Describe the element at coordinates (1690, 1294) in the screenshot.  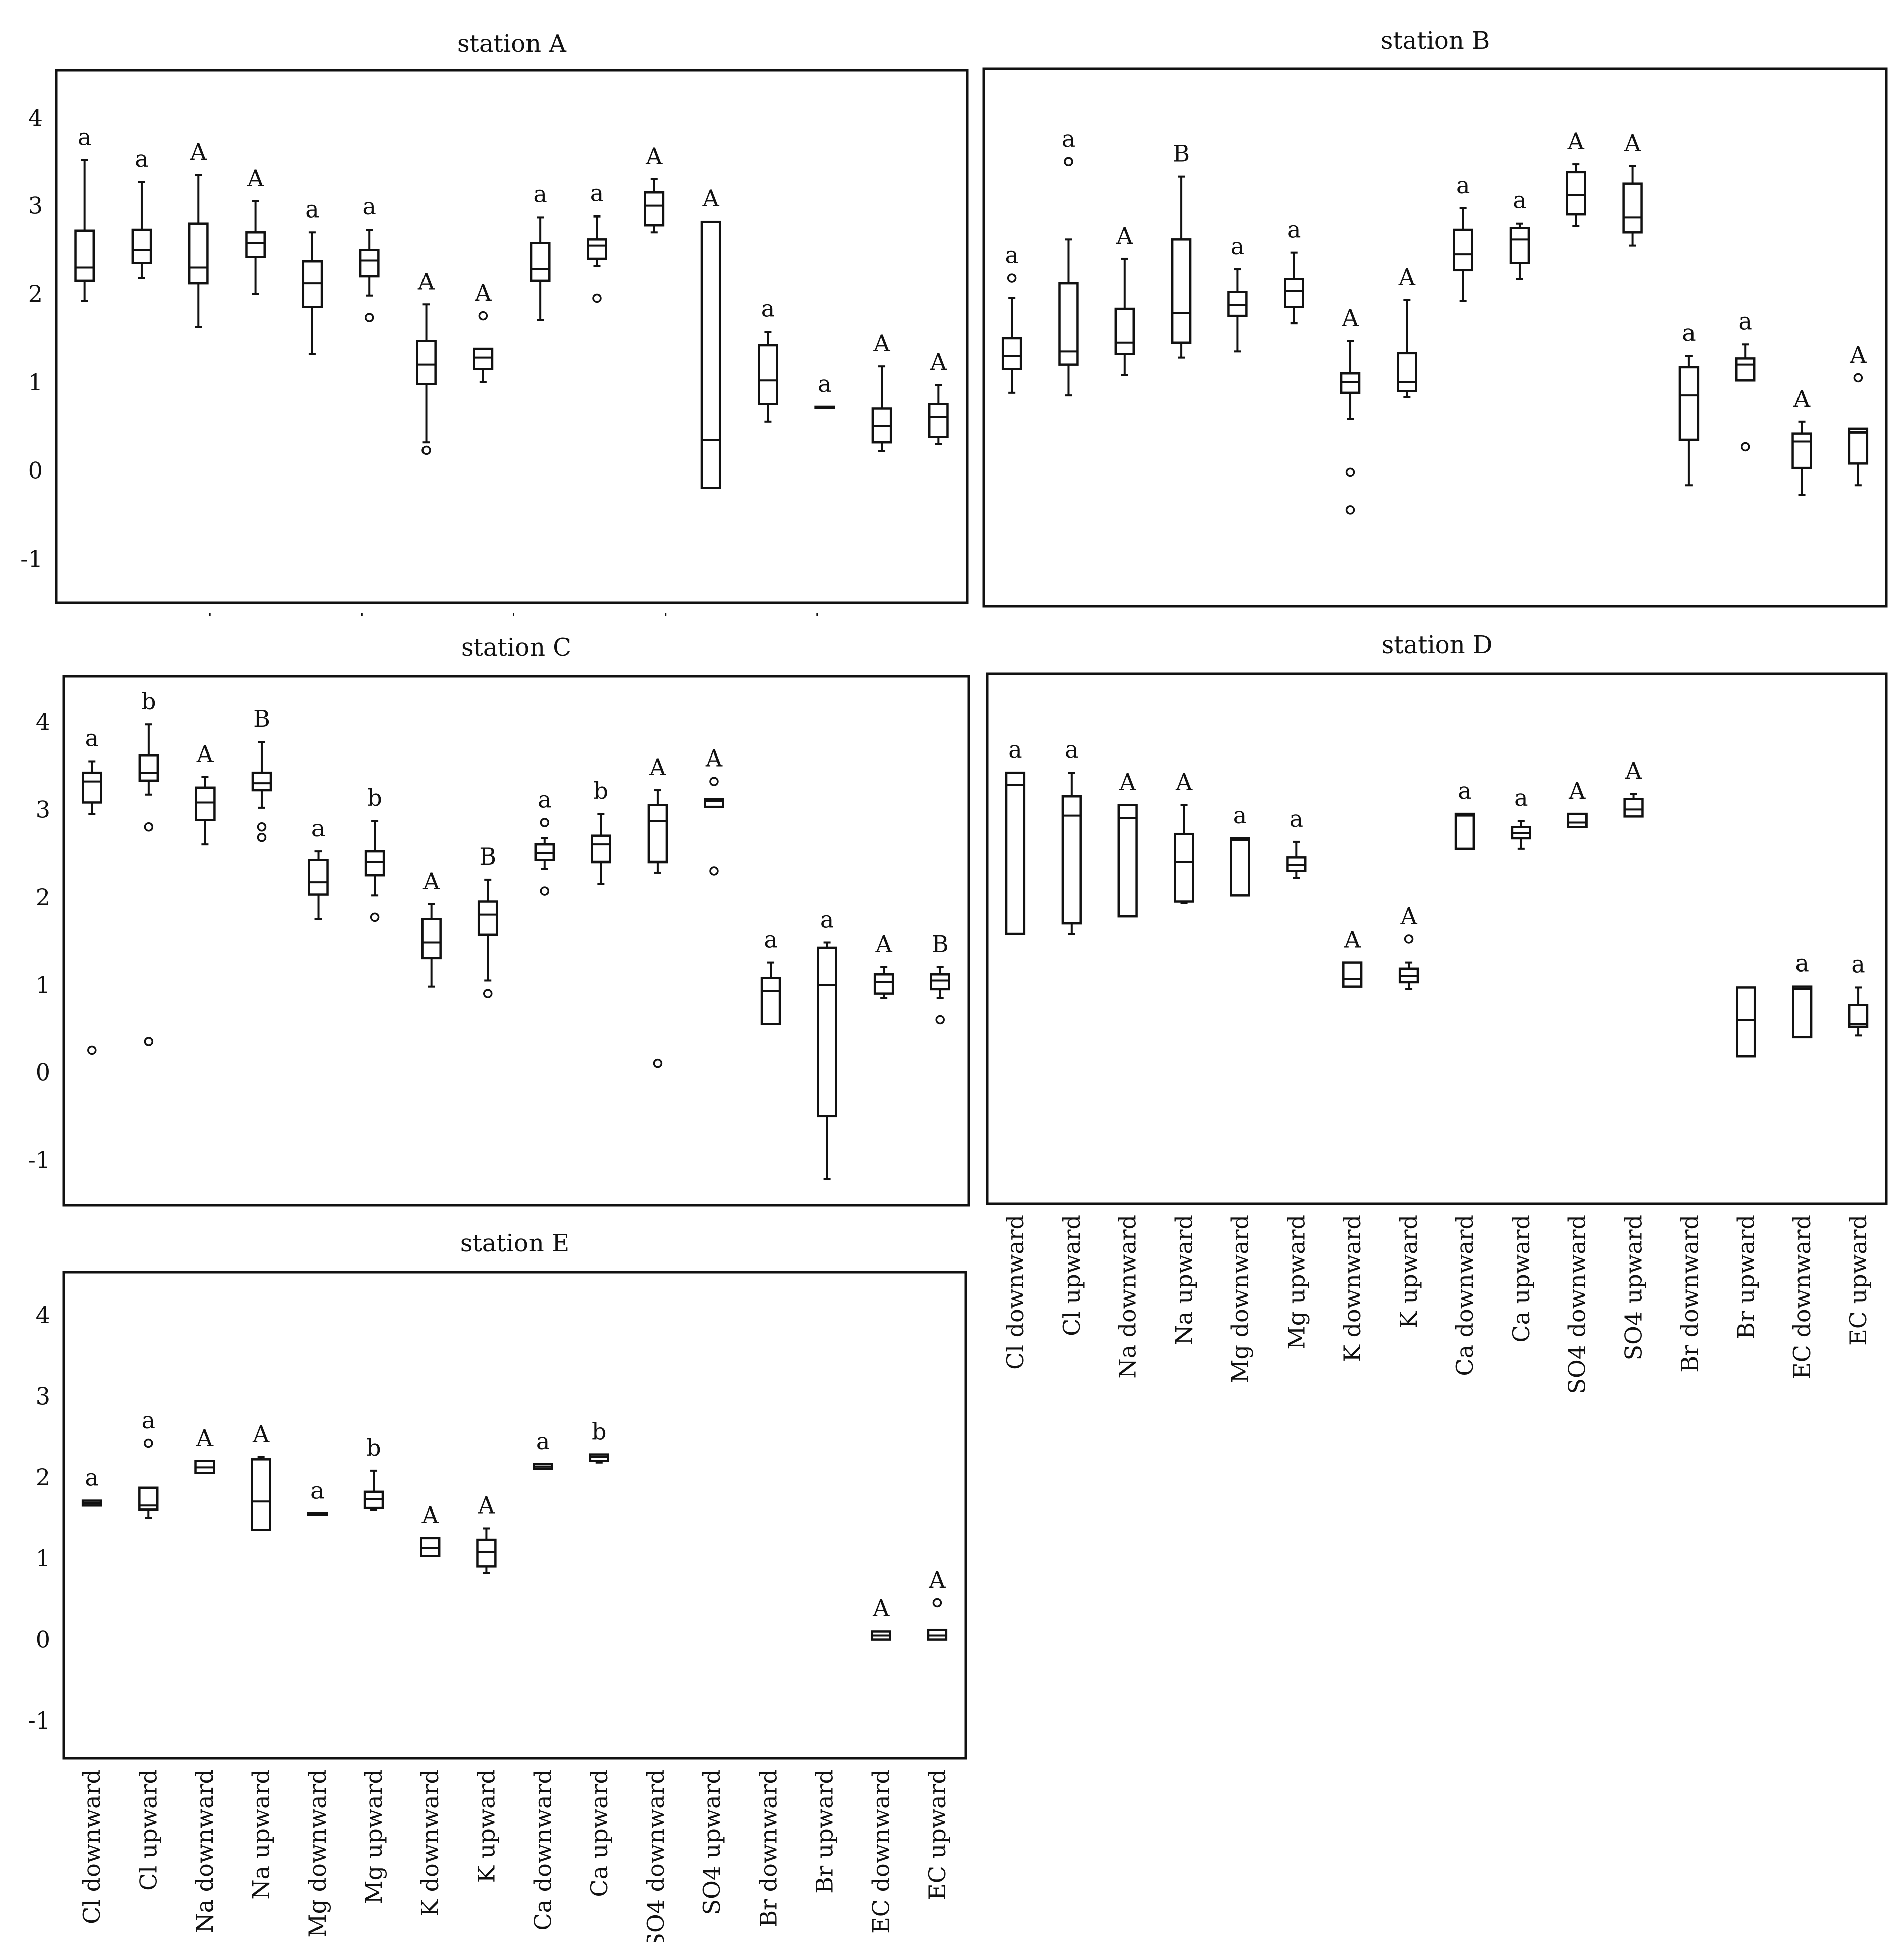
I see `category-label: Br downward` at that location.